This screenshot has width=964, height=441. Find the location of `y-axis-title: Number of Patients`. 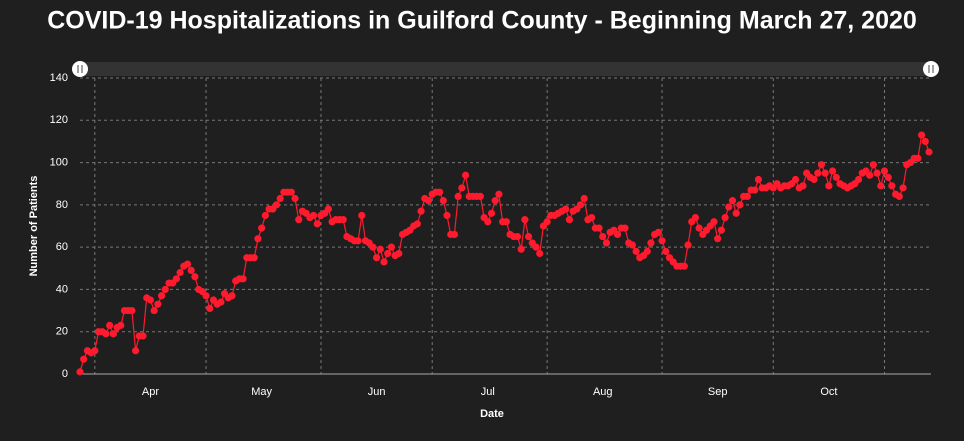

y-axis-title: Number of Patients is located at coordinates (34, 226).